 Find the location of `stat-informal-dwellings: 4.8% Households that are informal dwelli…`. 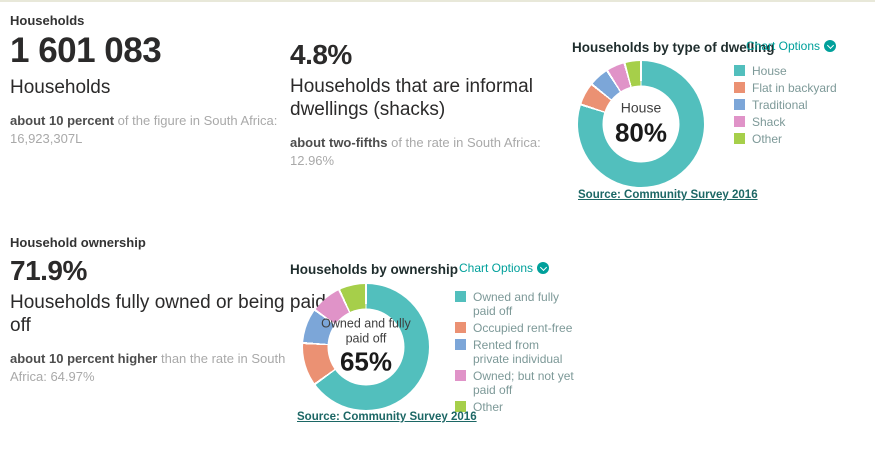

stat-informal-dwellings: 4.8% Households that are informal dwelli… is located at coordinates (427, 104).